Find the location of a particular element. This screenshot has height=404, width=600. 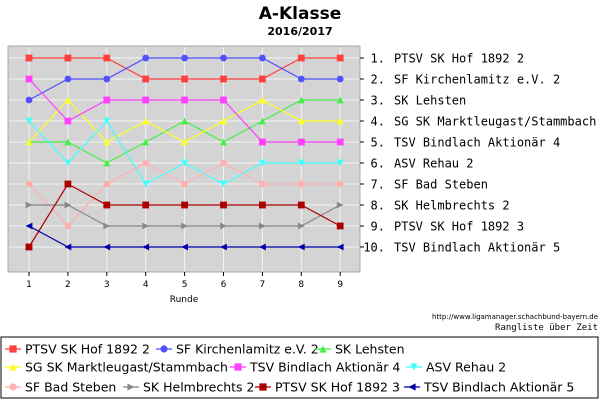

x-axis-label: Runde is located at coordinates (184, 300).